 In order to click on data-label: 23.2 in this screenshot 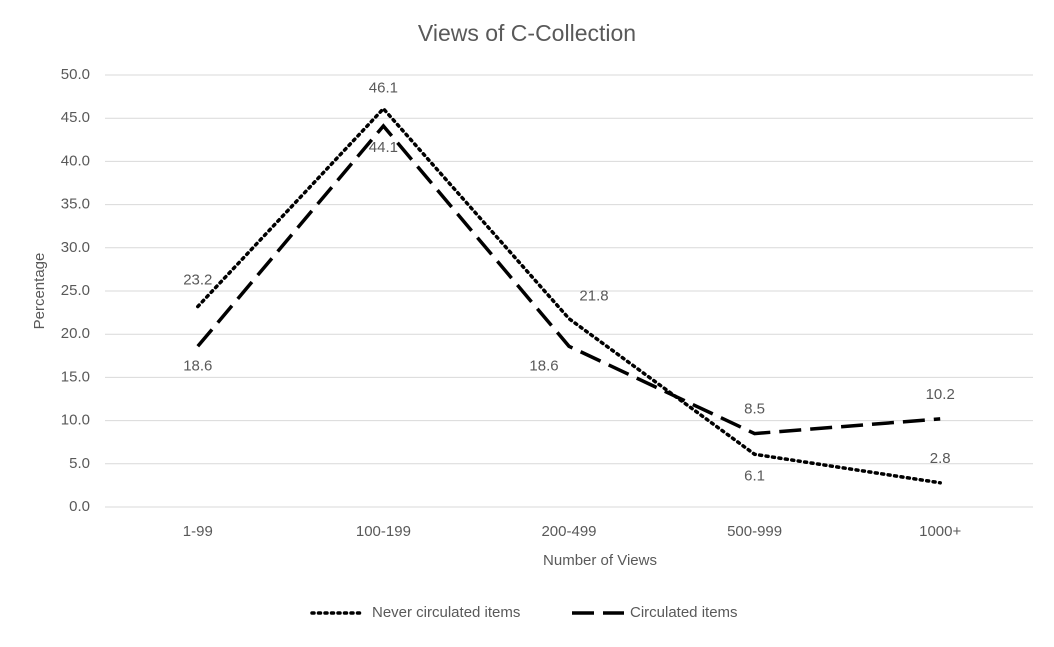, I will do `click(197, 280)`.